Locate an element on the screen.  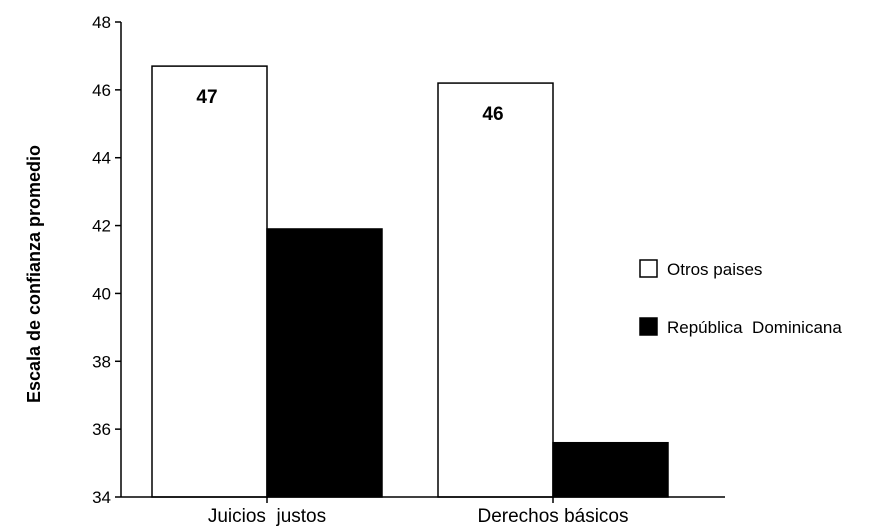
x-category-label: Juicios justos is located at coordinates (267, 516).